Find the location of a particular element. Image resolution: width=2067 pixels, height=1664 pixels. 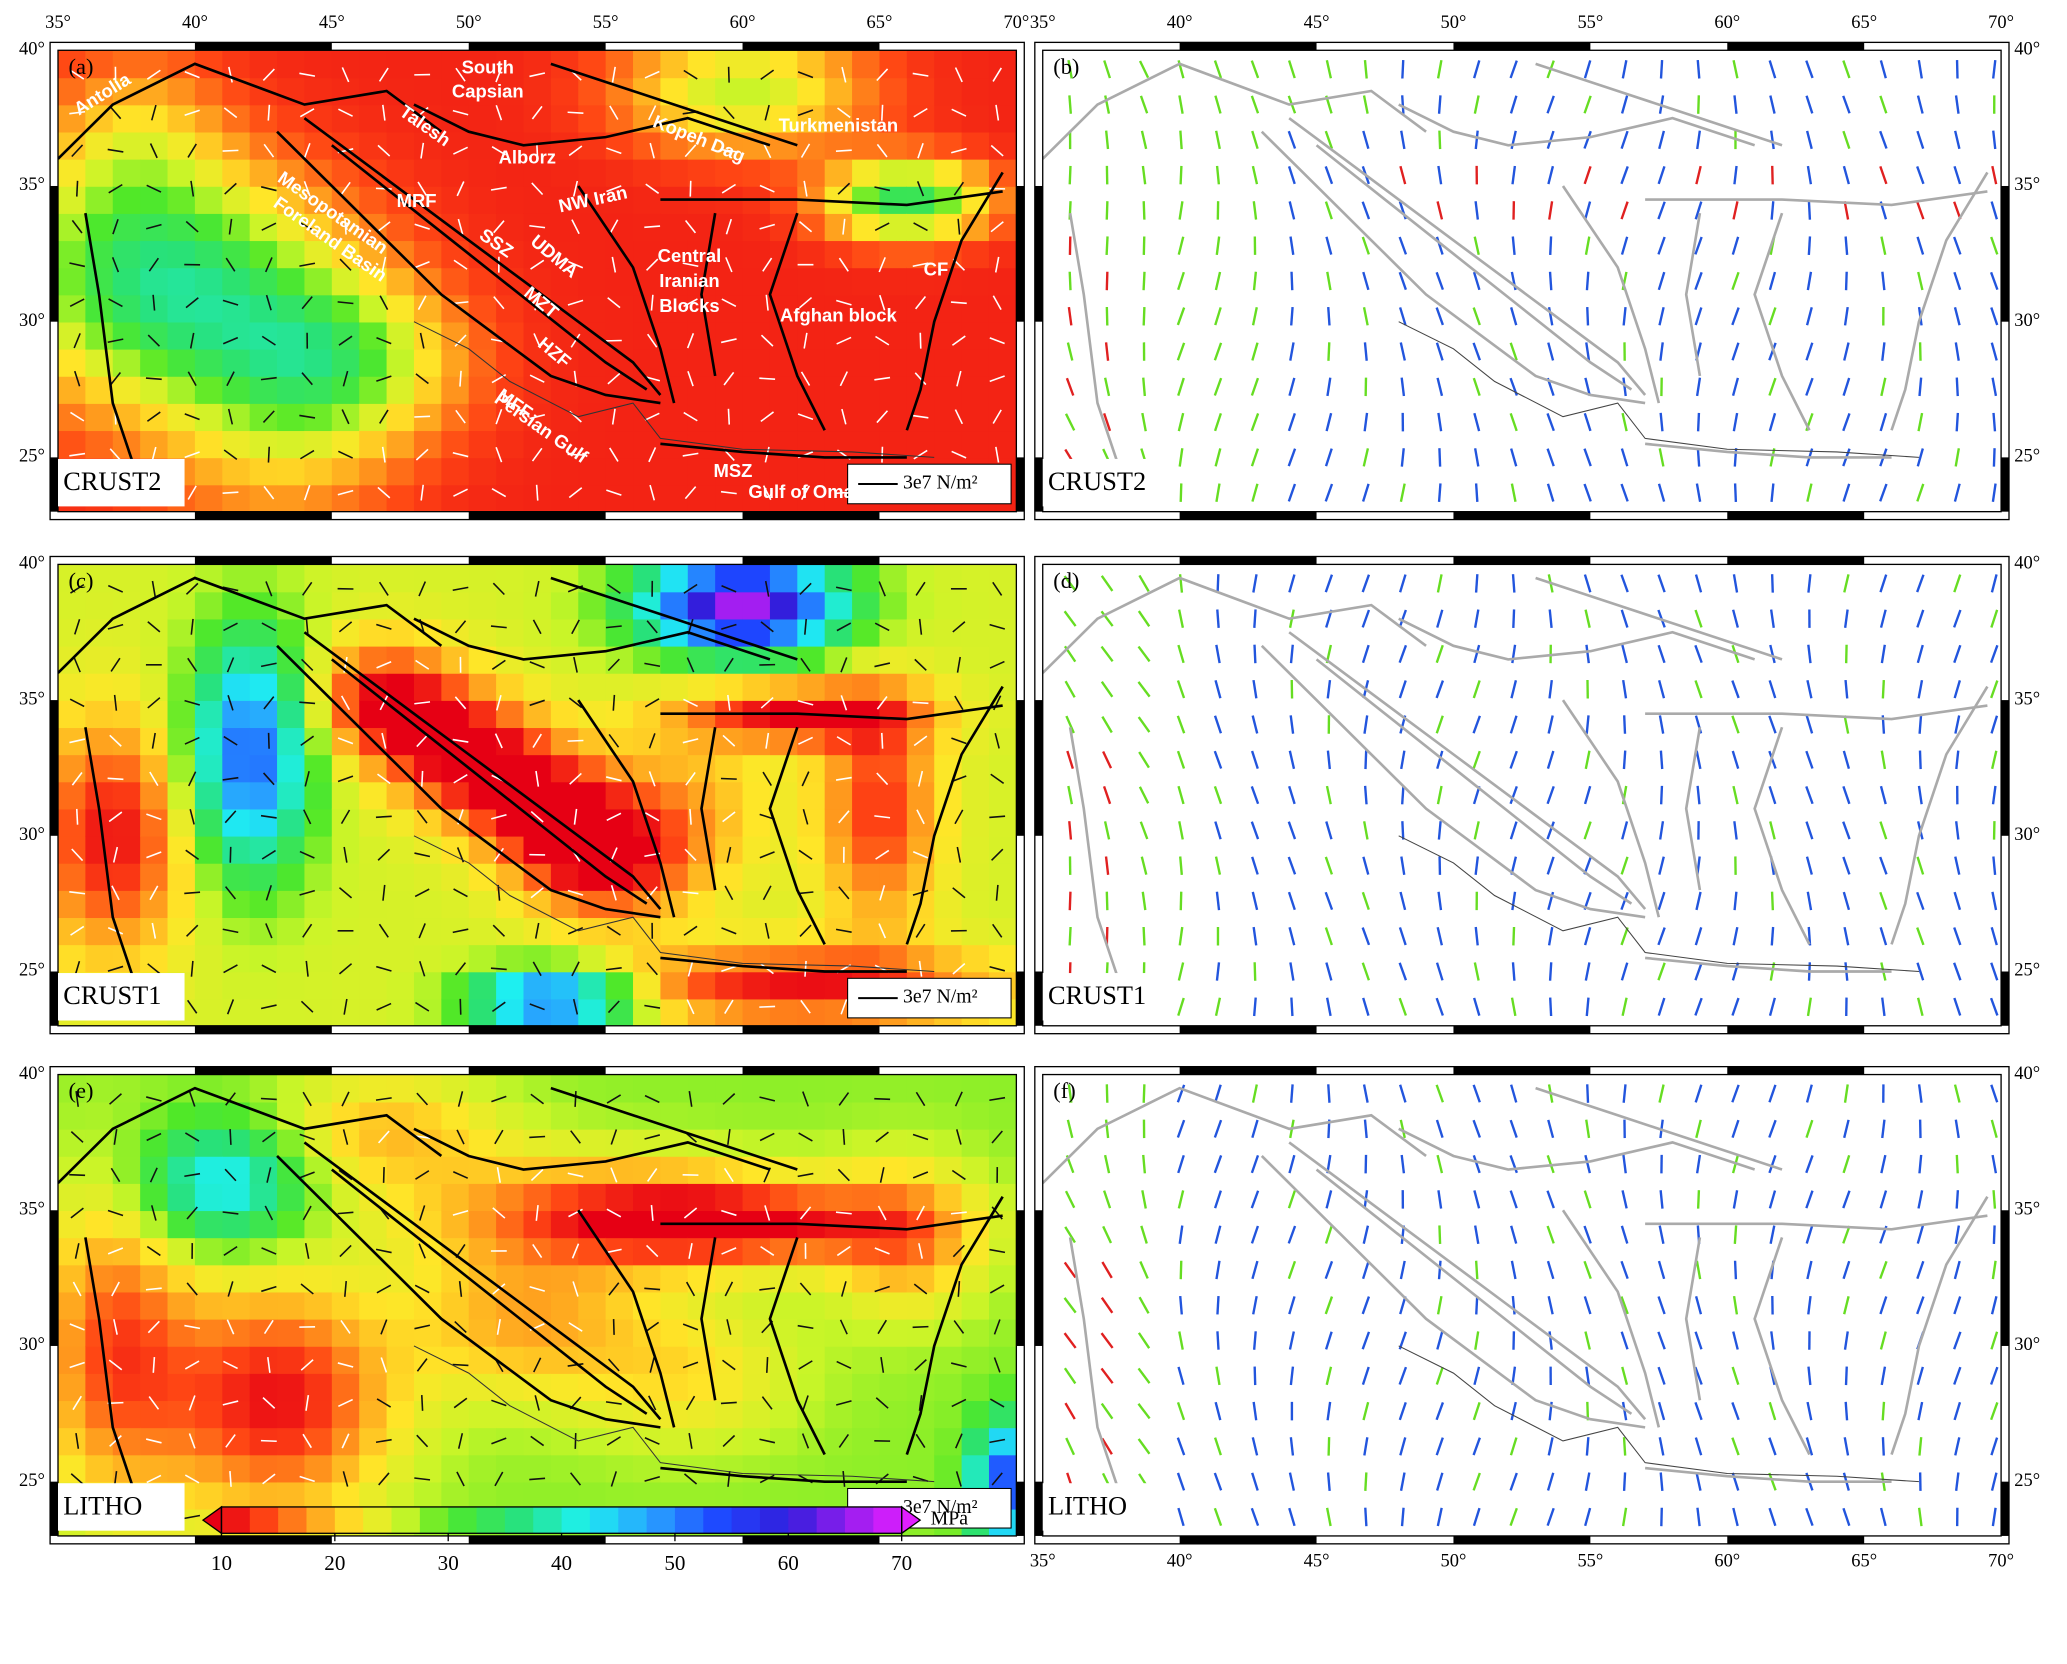

panel-label: (d) is located at coordinates (1066, 580).